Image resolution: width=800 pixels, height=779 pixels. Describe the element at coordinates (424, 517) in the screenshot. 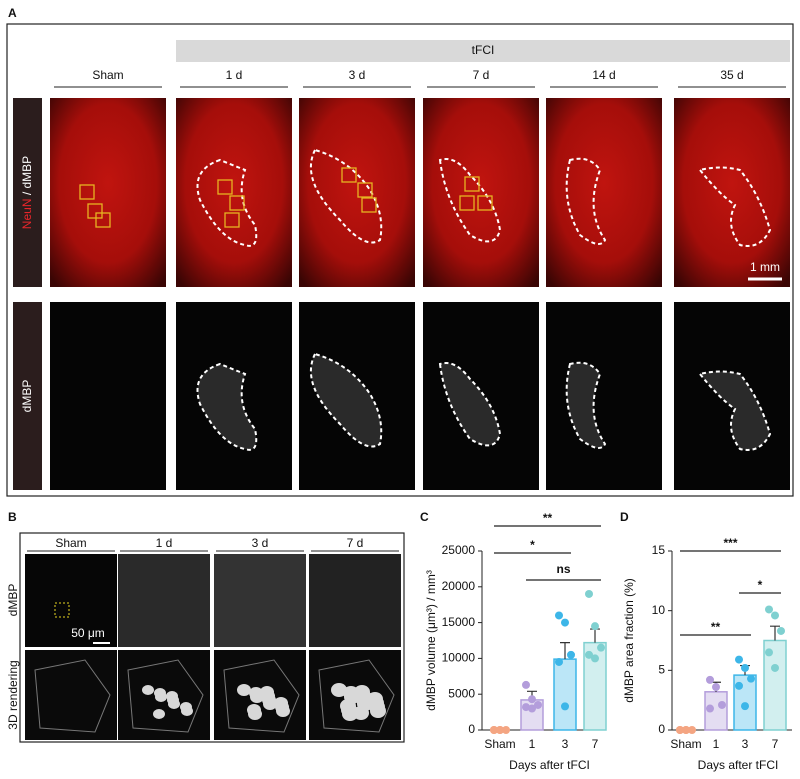

I see `panel-label: C` at that location.